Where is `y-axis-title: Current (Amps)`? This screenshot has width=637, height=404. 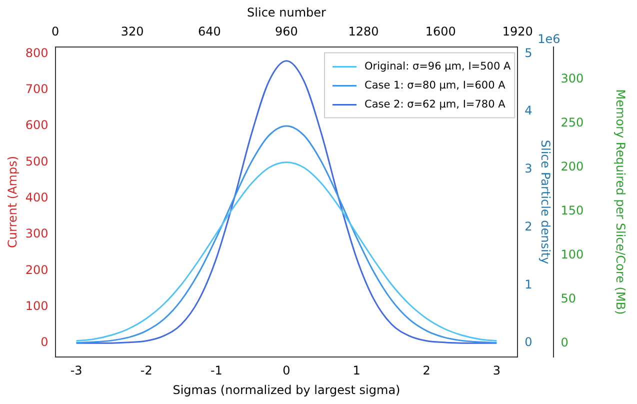 y-axis-title: Current (Amps) is located at coordinates (12, 202).